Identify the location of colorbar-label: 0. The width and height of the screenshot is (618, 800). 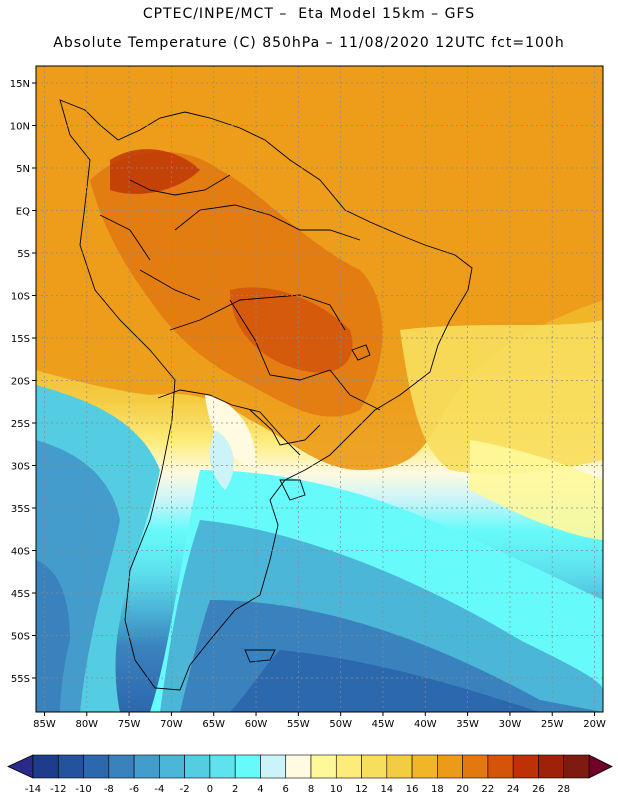
(210, 789).